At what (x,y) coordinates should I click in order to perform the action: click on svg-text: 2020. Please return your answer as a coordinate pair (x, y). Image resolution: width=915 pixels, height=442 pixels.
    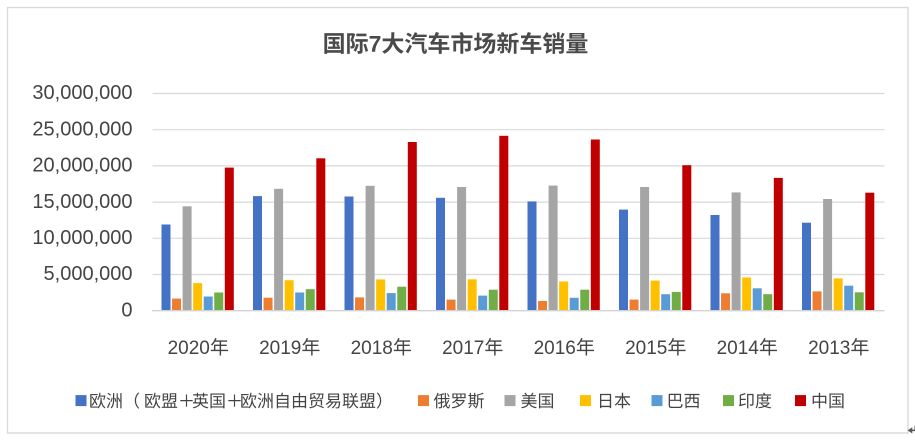
    Looking at the image, I should click on (189, 348).